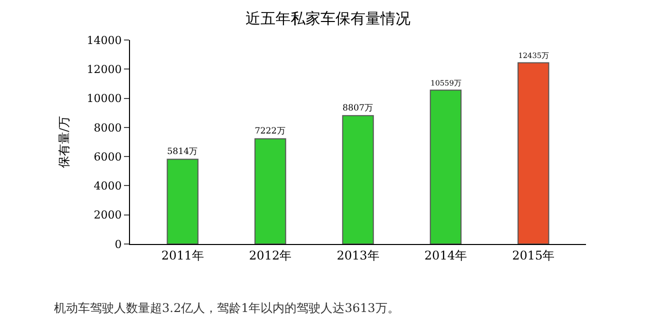 This screenshot has height=324, width=656. What do you see at coordinates (108, 127) in the screenshot?
I see `y-tick-label: 8000` at bounding box center [108, 127].